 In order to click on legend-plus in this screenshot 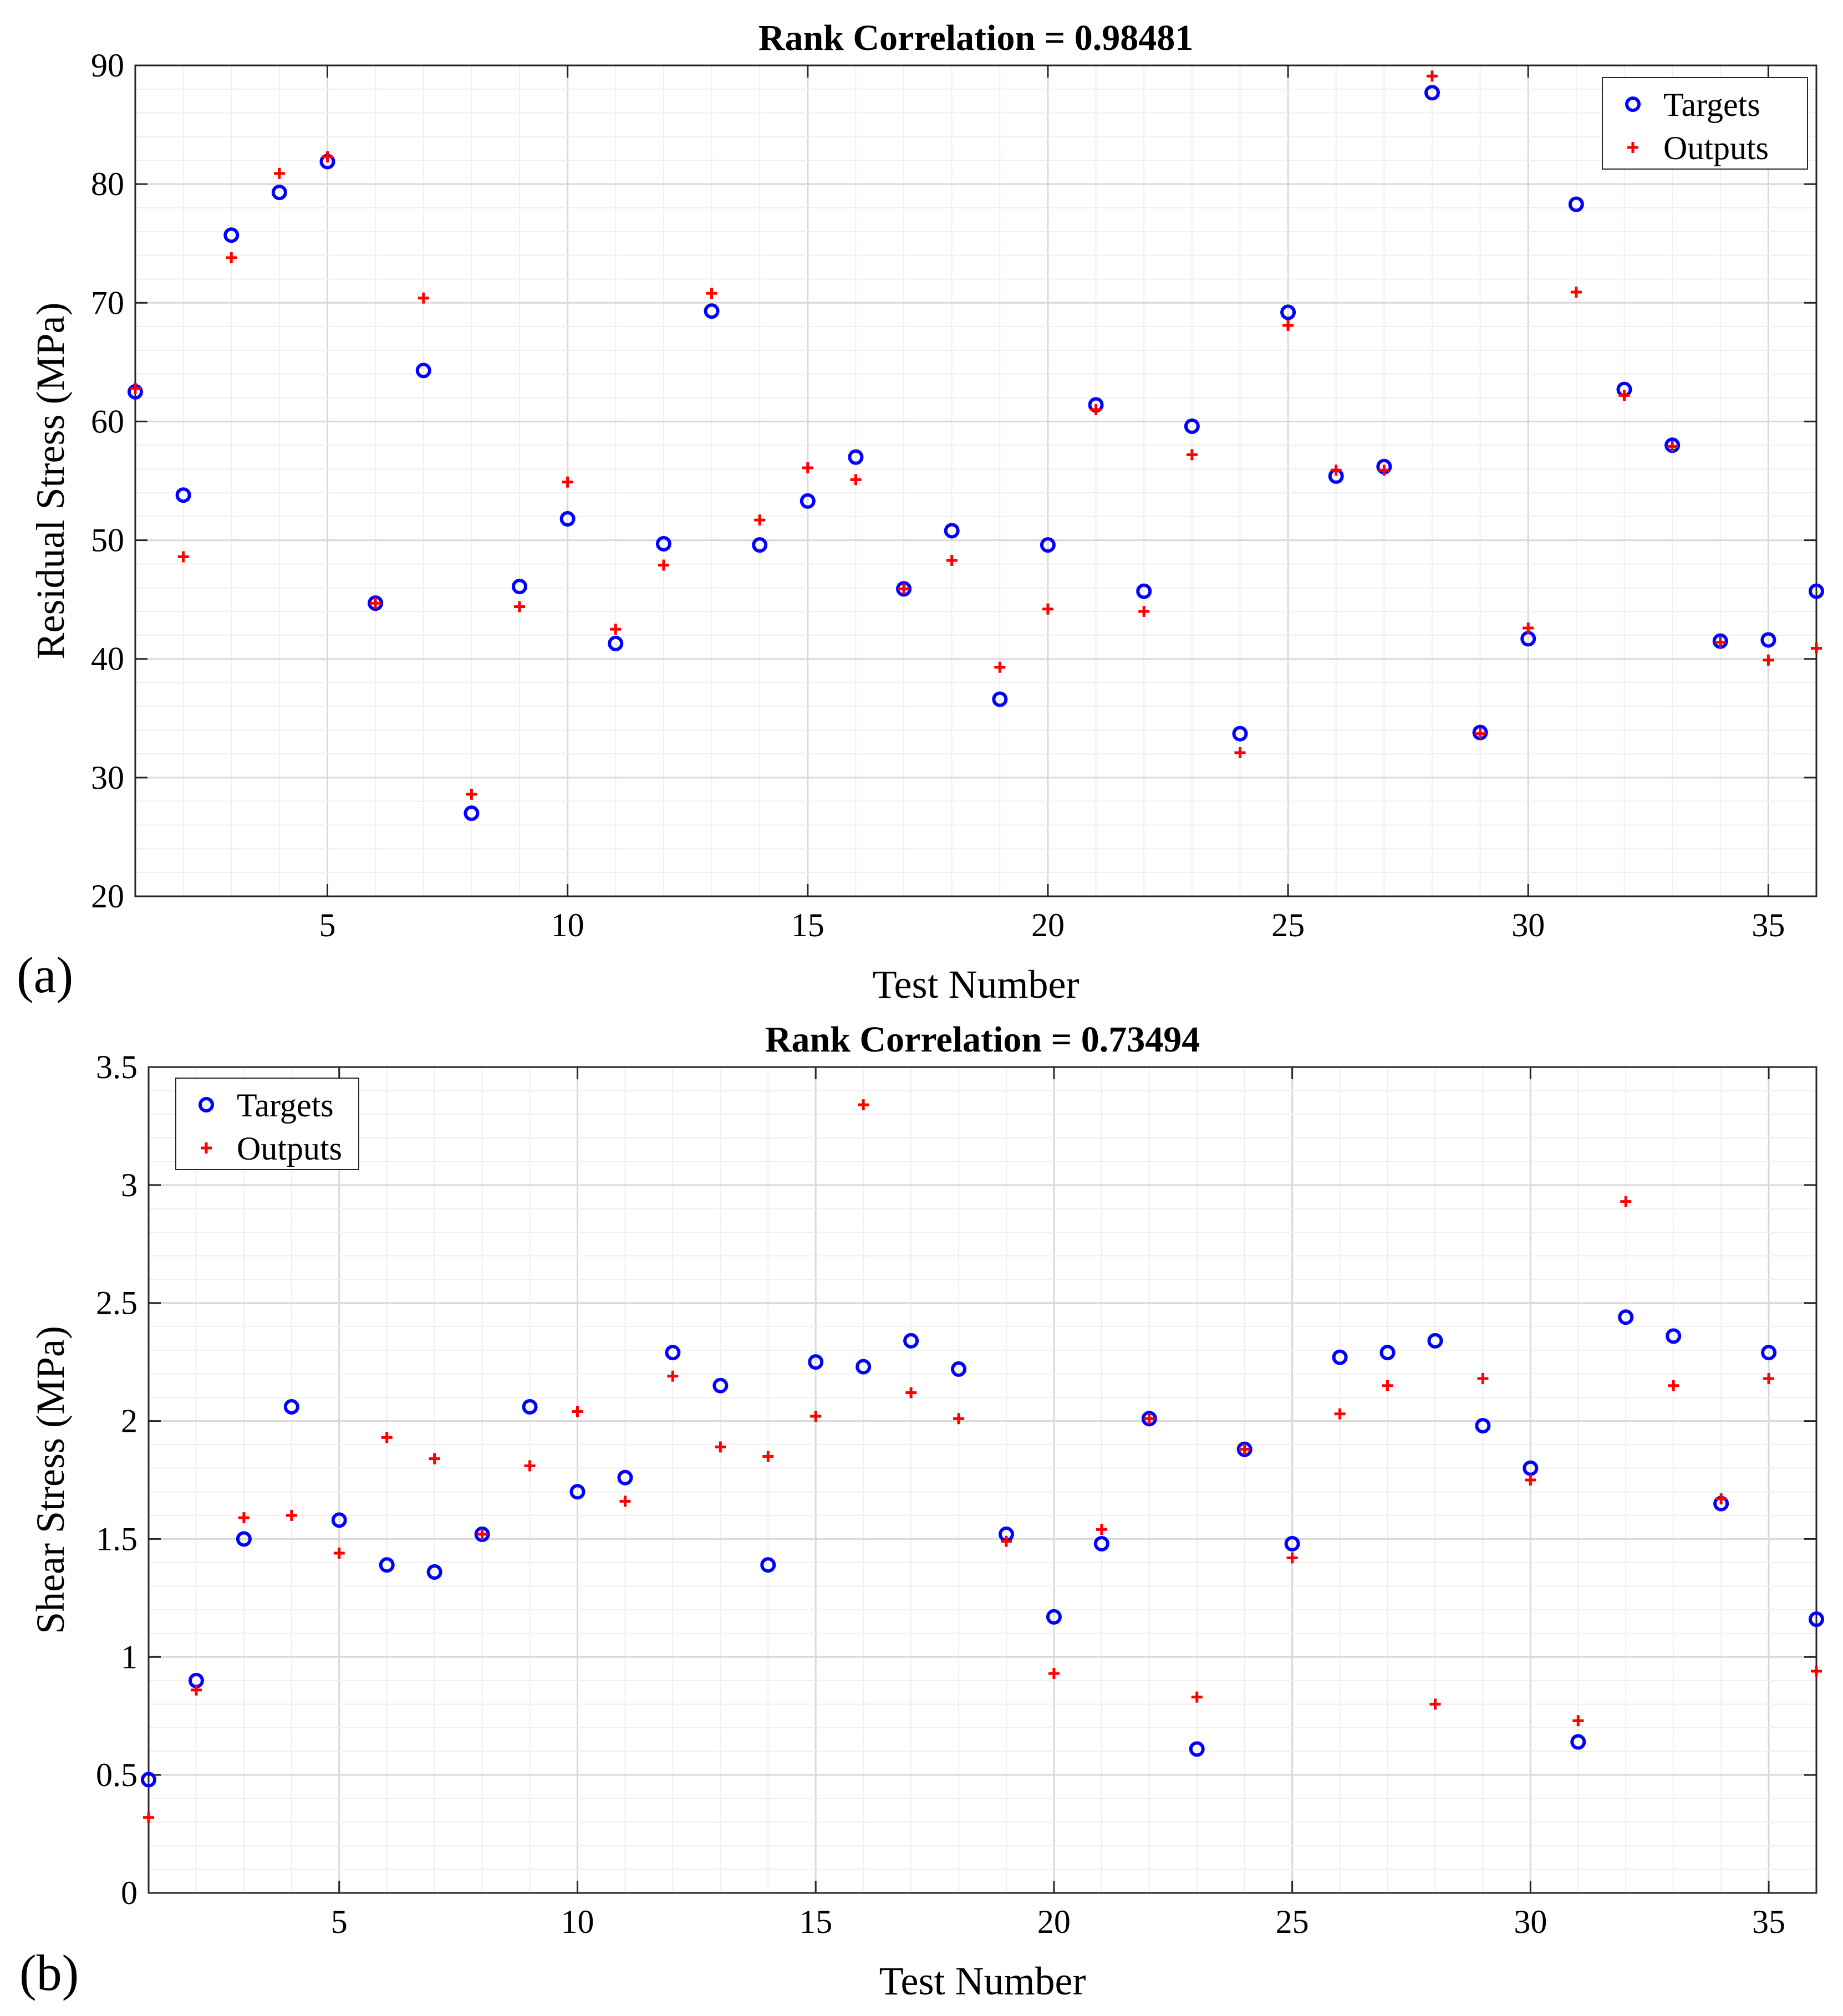, I will do `click(206, 1148)`.